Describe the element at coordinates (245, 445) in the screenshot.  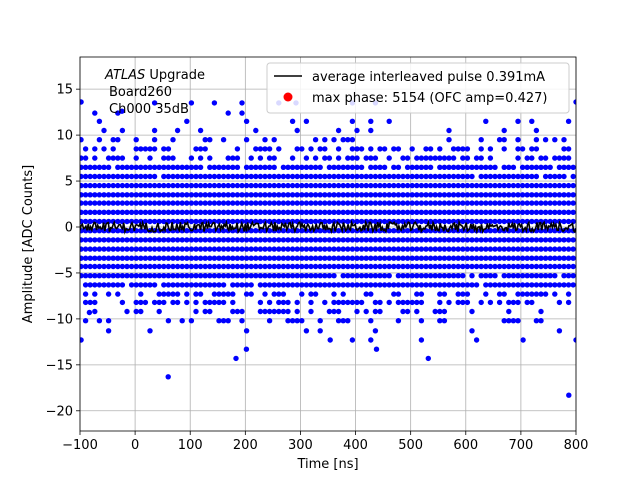
I see `x-tick-label: 200` at that location.